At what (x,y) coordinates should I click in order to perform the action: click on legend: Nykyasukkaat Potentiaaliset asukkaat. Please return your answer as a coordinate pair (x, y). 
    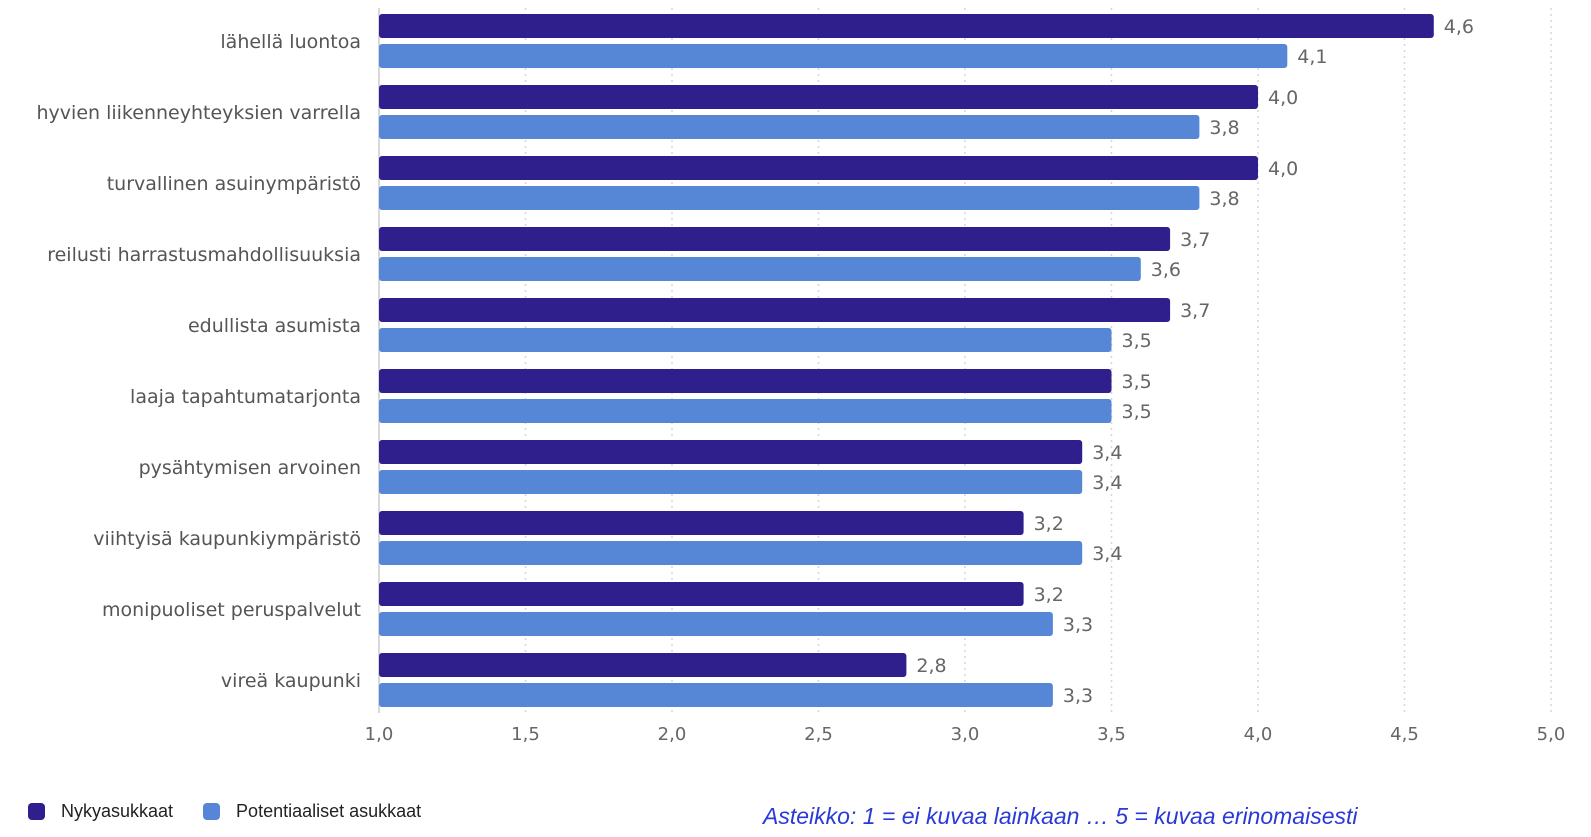
    Looking at the image, I should click on (239, 811).